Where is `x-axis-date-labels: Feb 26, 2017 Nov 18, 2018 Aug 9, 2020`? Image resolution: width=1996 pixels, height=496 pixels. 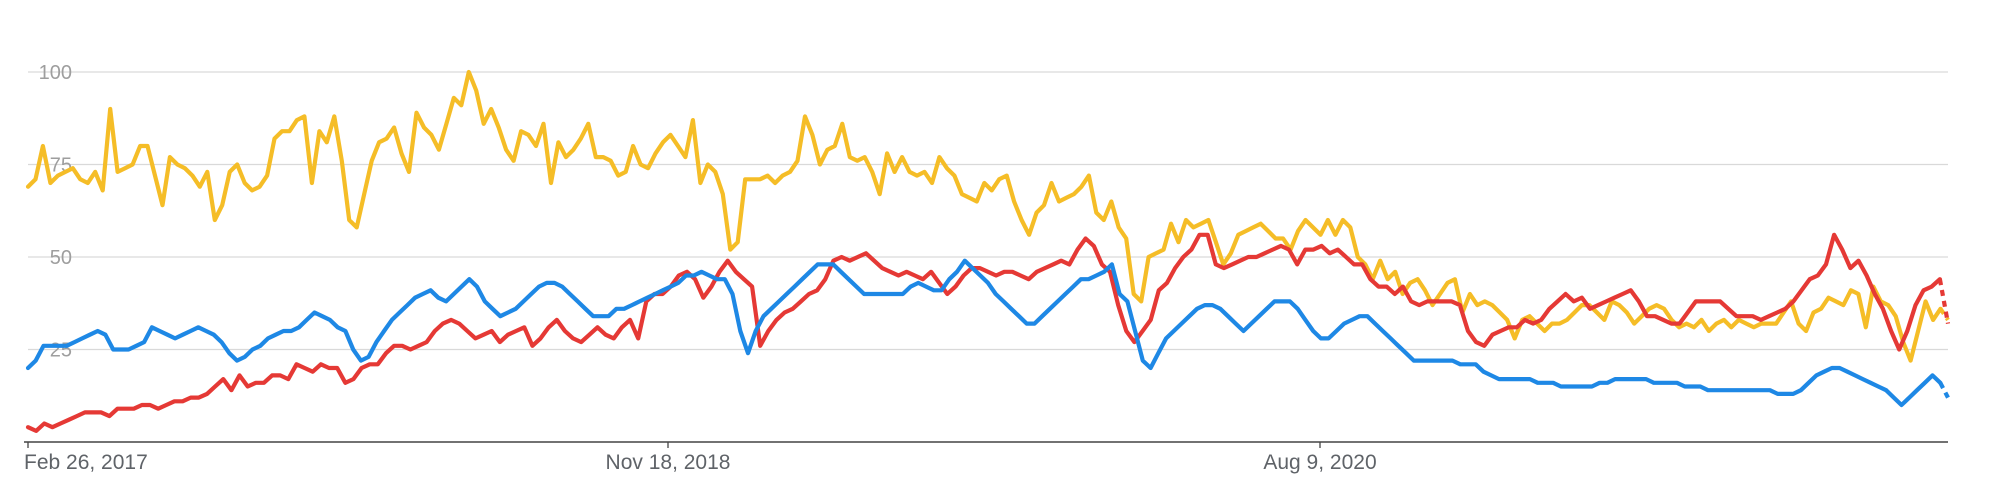 x-axis-date-labels: Feb 26, 2017 Nov 18, 2018 Aug 9, 2020 is located at coordinates (700, 458).